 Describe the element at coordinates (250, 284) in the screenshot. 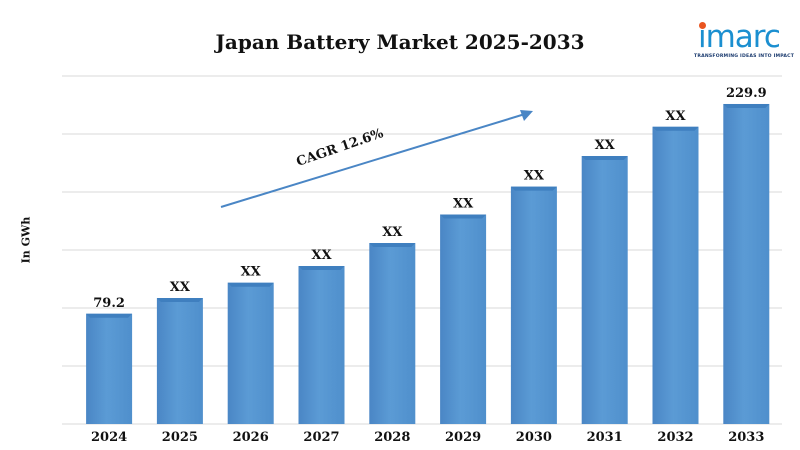

I see `bar-top-2026` at that location.